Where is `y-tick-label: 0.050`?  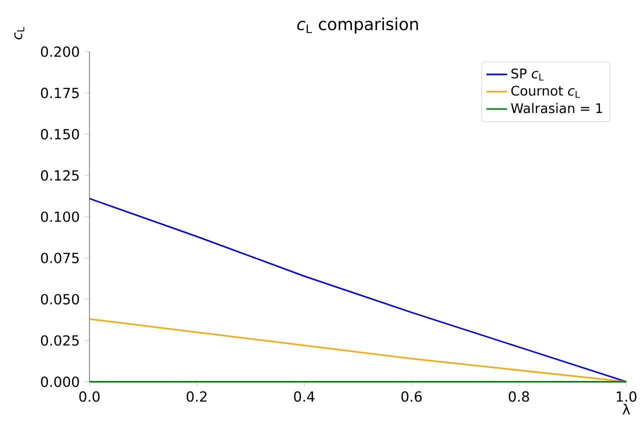
y-tick-label: 0.050 is located at coordinates (60, 299).